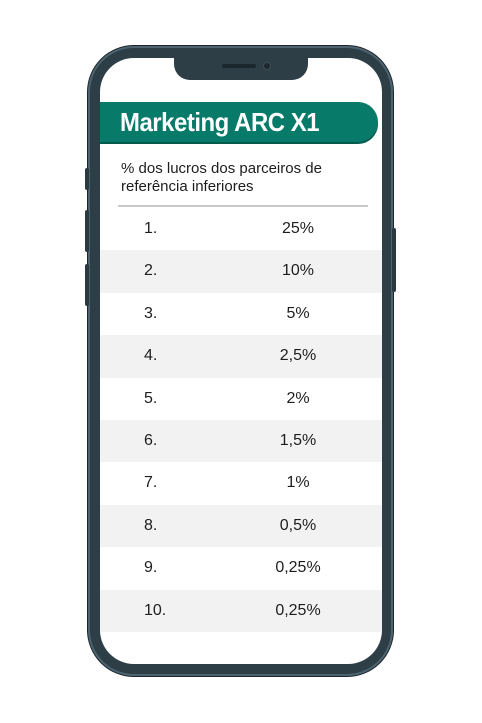  I want to click on rank-cell: 5., so click(151, 398).